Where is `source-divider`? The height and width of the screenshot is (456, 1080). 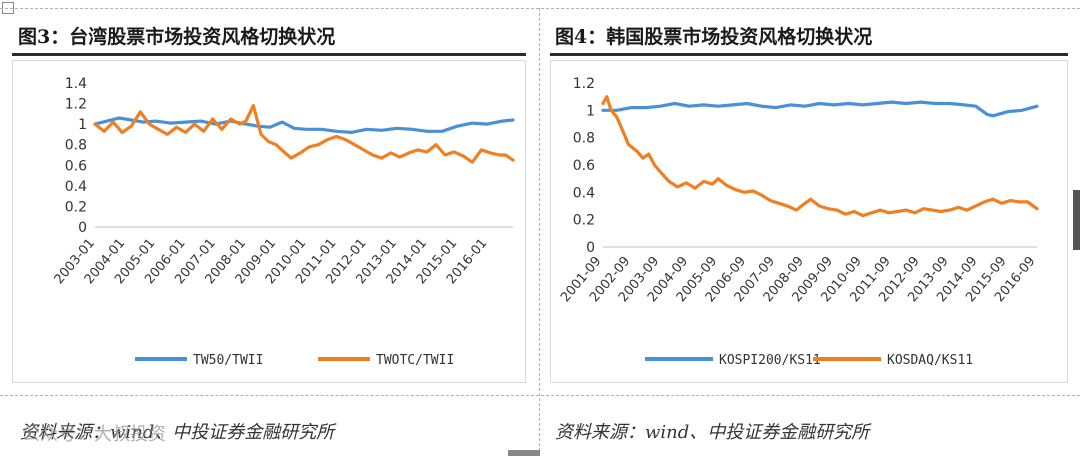 source-divider is located at coordinates (540, 395).